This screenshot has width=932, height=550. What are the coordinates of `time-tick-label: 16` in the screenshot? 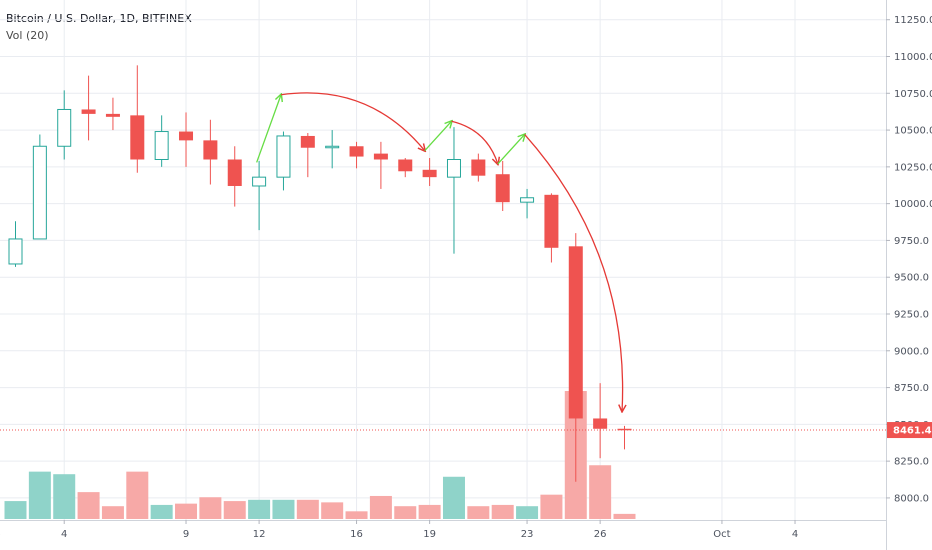 It's located at (356, 534).